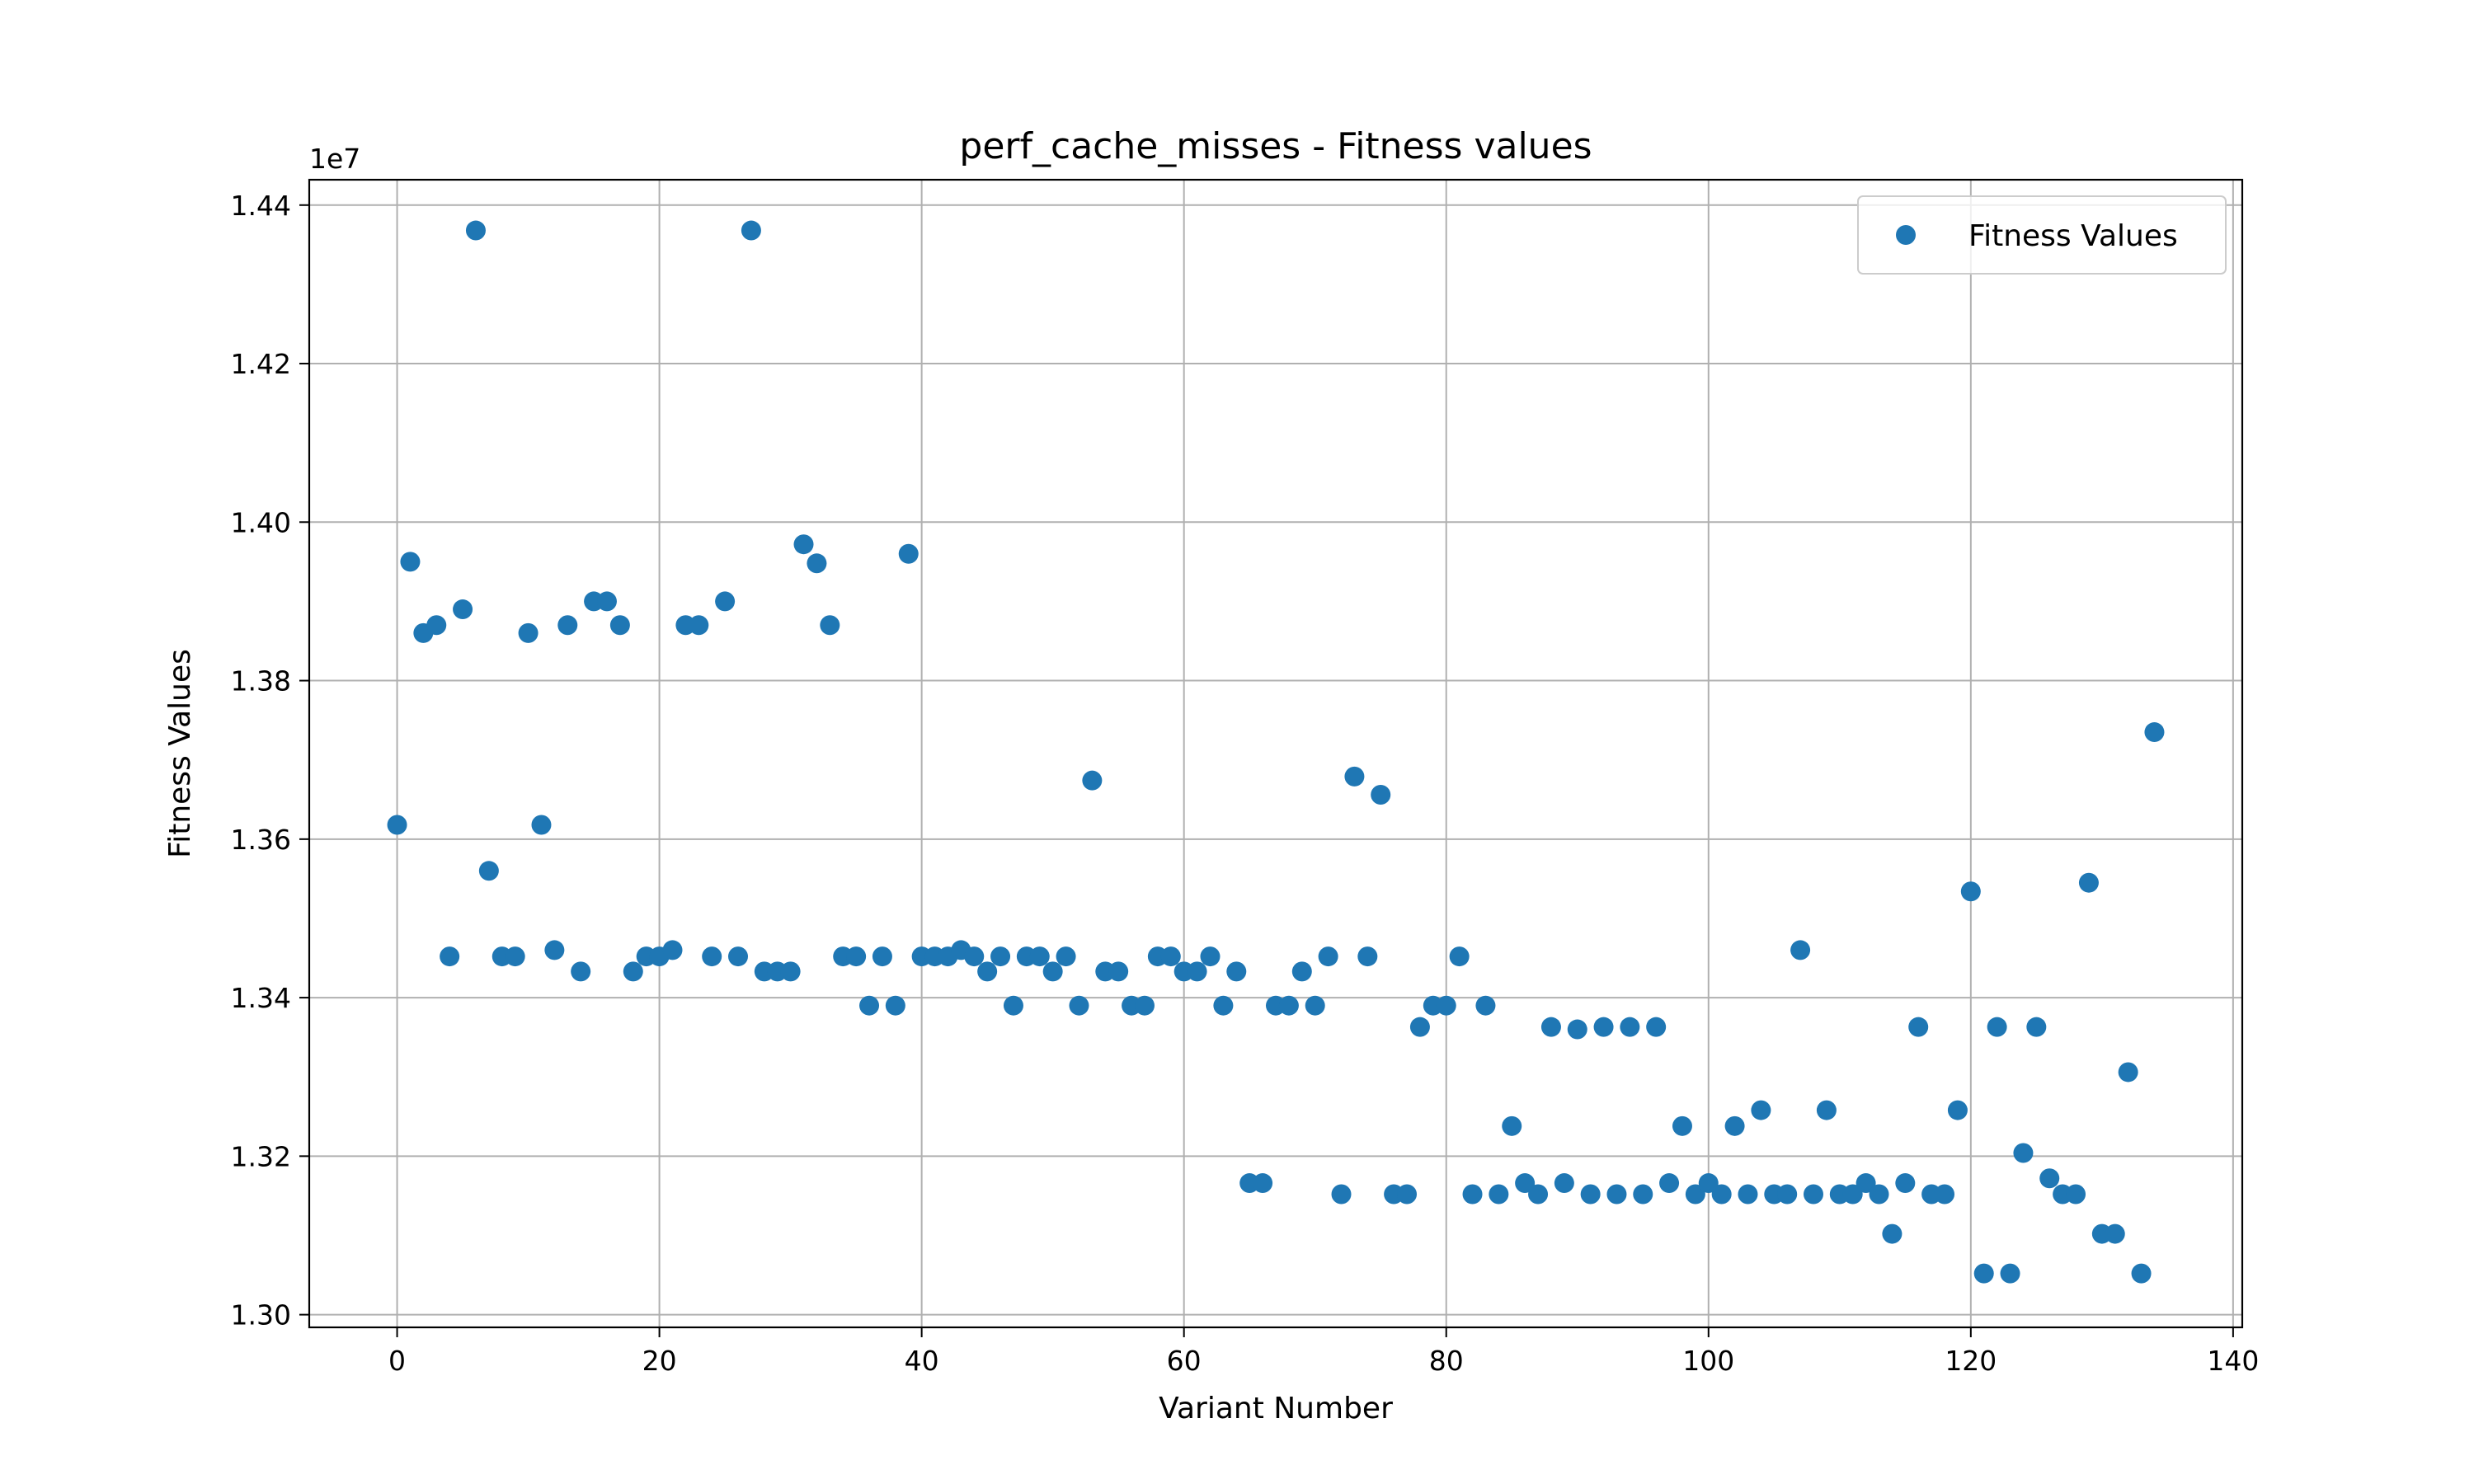 This screenshot has width=2474, height=1484. I want to click on y-tick-label: 1.42, so click(261, 364).